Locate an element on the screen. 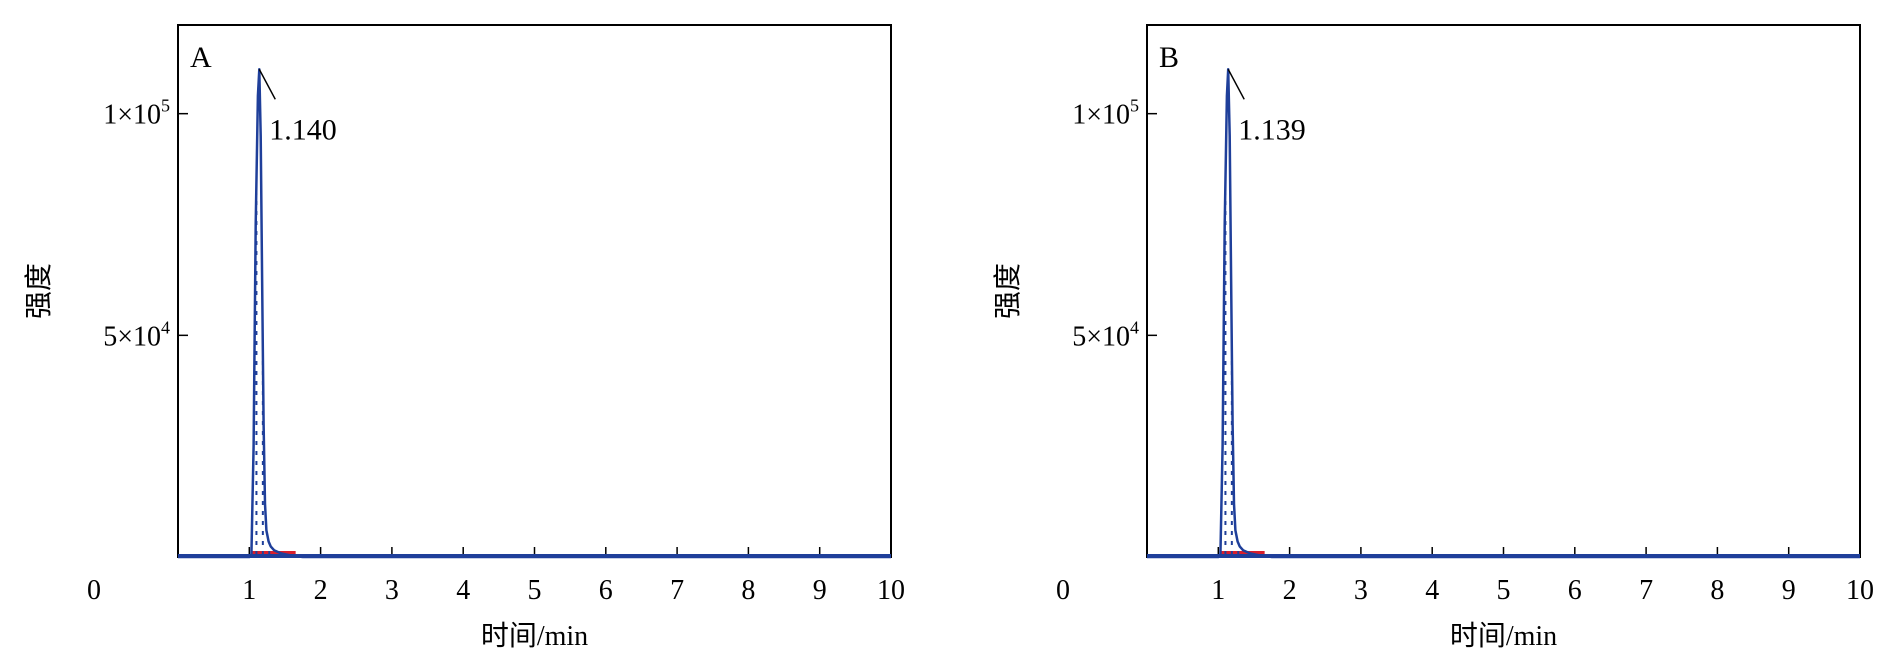 Image resolution: width=1904 pixels, height=667 pixels. peak-label: 1.139 is located at coordinates (1272, 129).